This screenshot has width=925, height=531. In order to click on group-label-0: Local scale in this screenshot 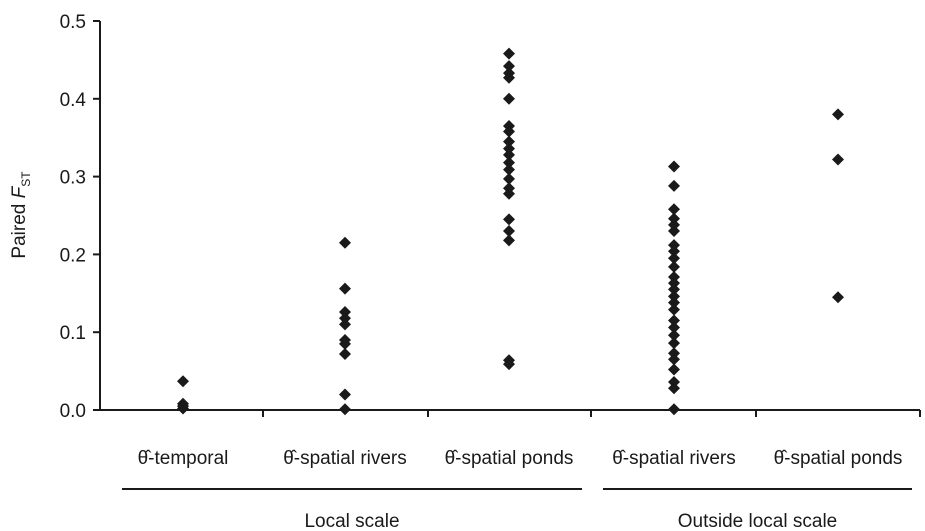, I will do `click(351, 521)`.